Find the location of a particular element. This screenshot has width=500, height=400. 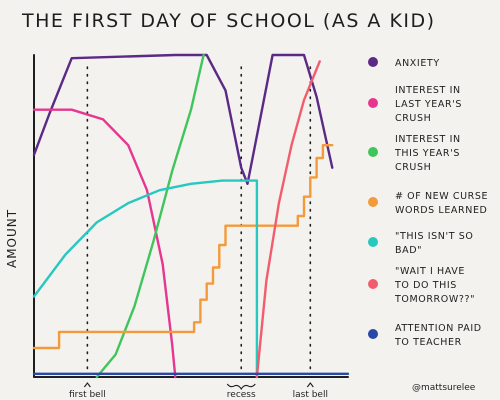

legend-label-4: "THIS ISN'T SO BAD" is located at coordinates (434, 243).